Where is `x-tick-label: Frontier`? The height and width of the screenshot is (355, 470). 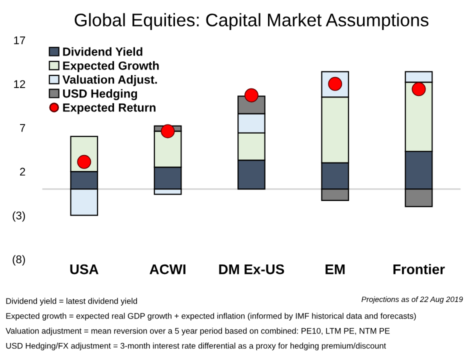 x-tick-label: Frontier is located at coordinates (419, 269).